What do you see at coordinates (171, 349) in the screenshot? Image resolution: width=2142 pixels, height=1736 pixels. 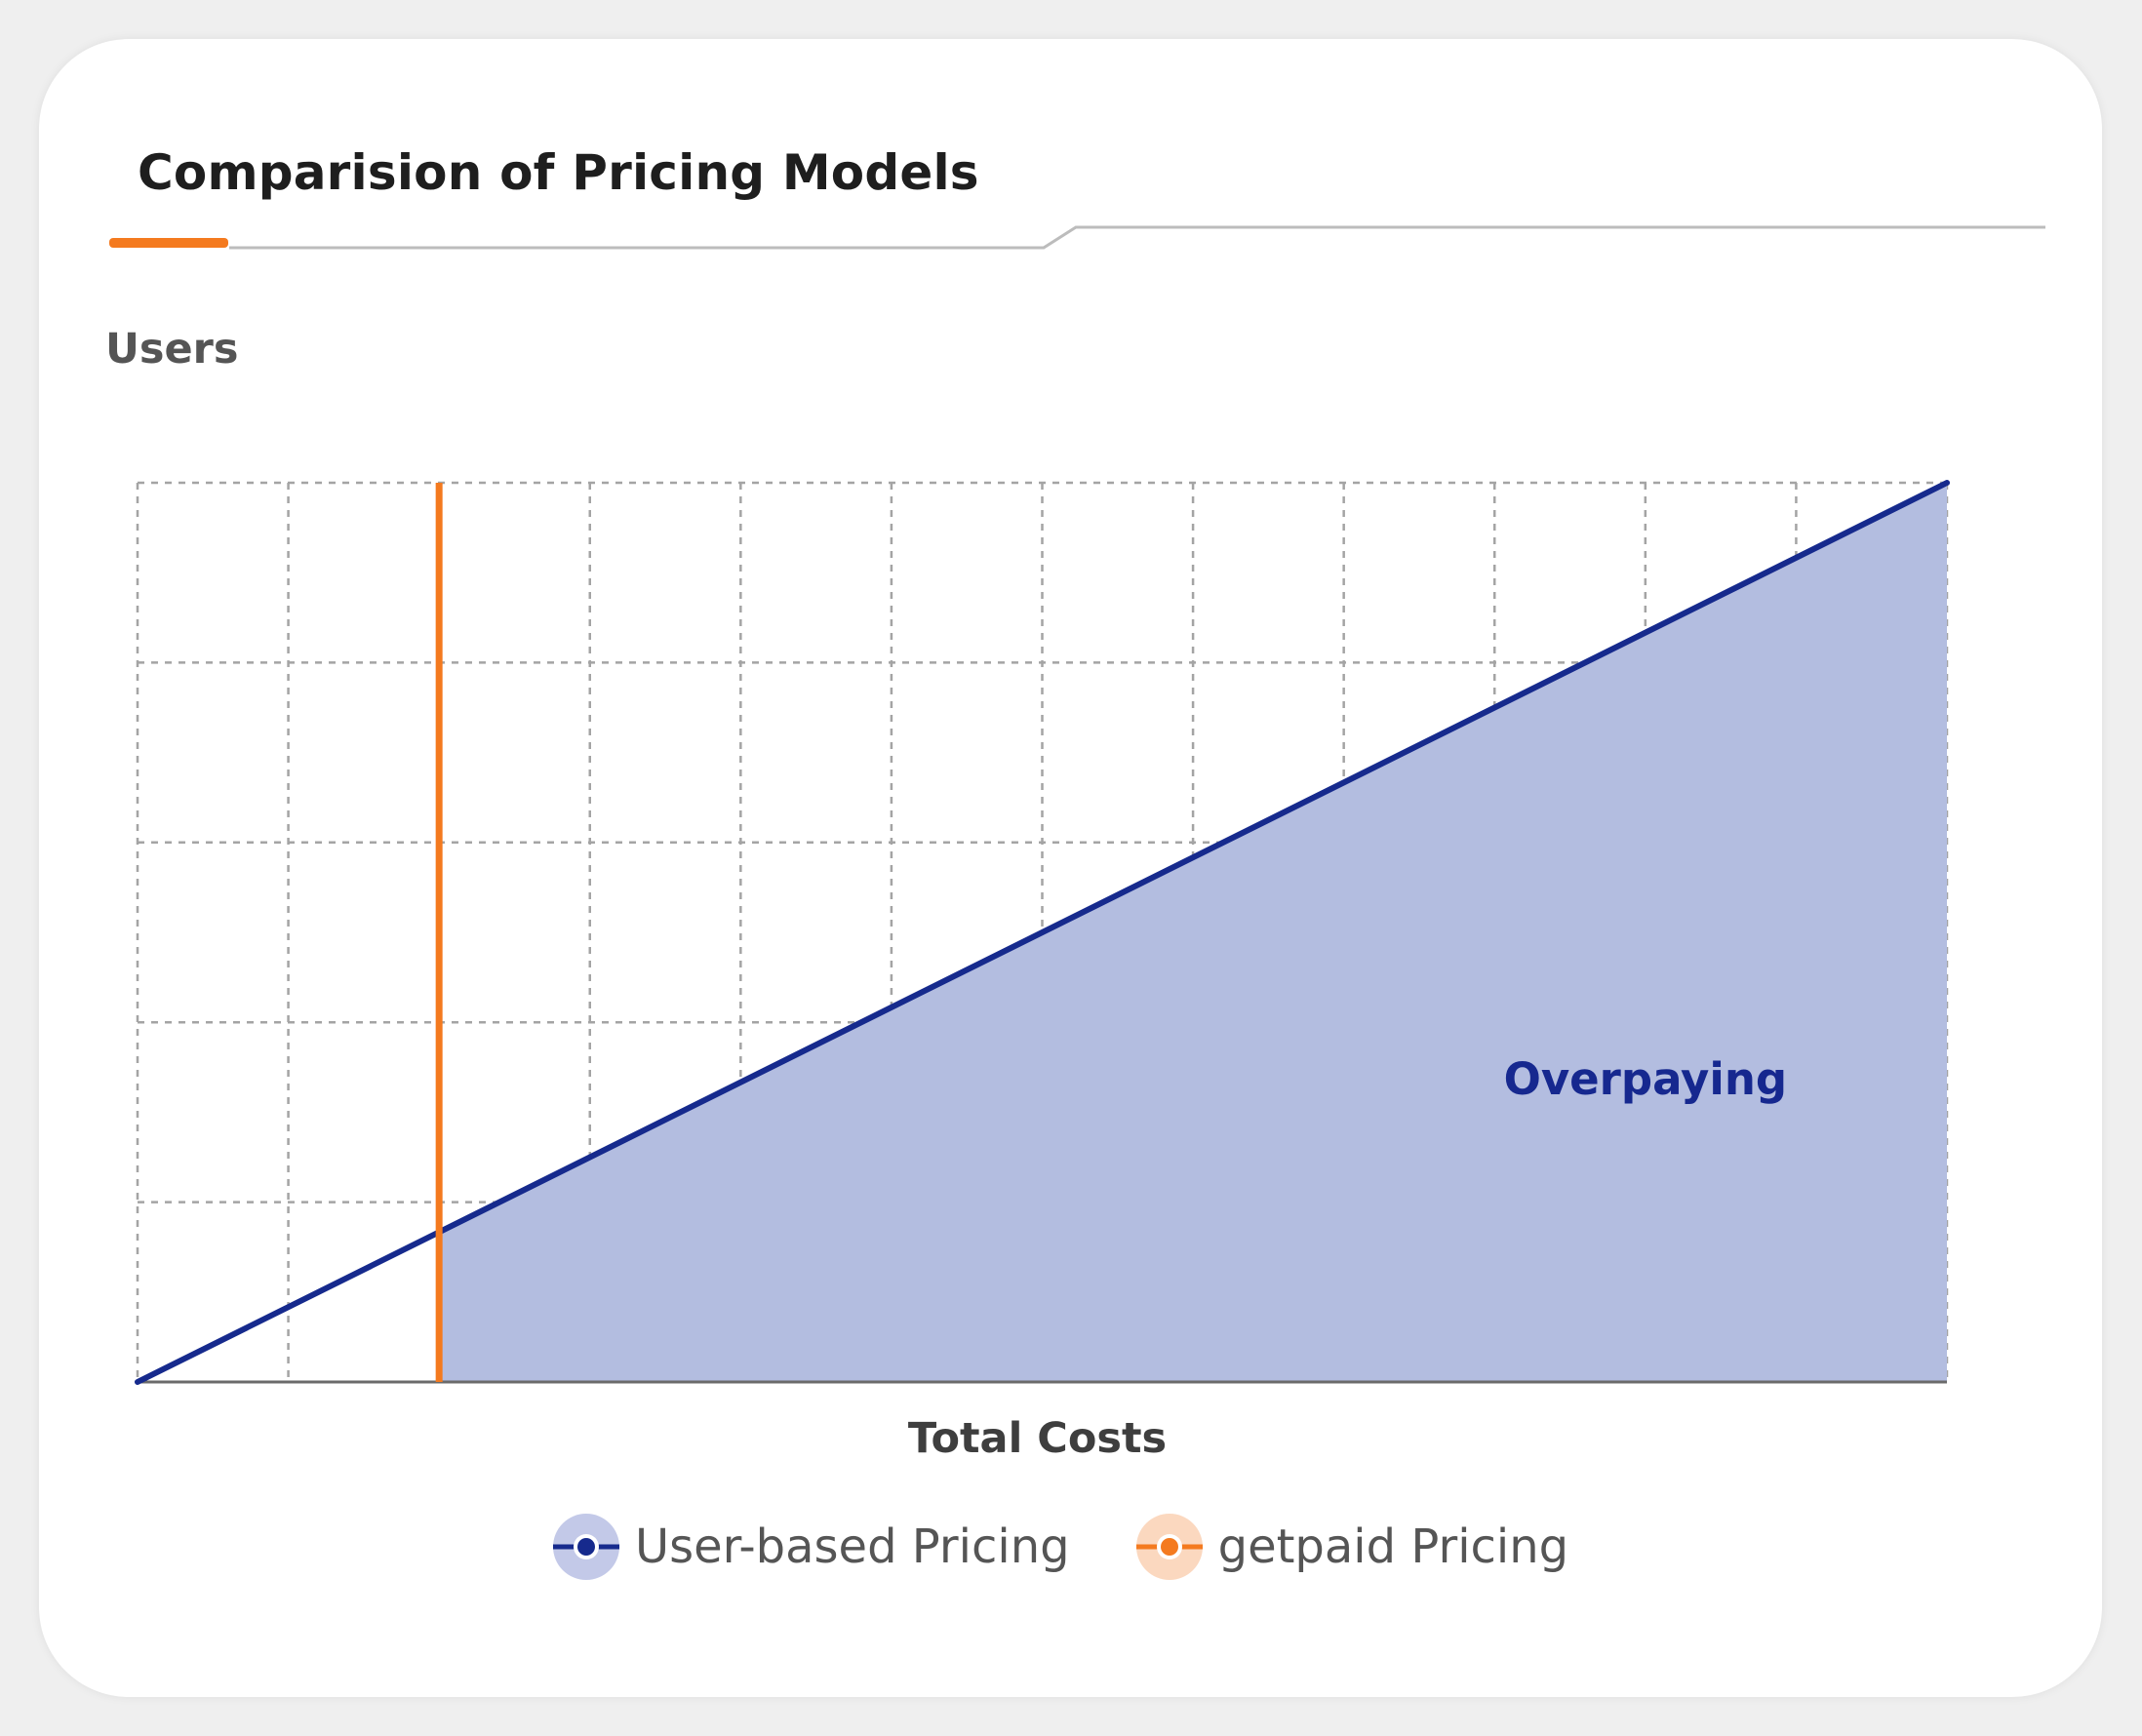 I see `y-axis-label: Users` at bounding box center [171, 349].